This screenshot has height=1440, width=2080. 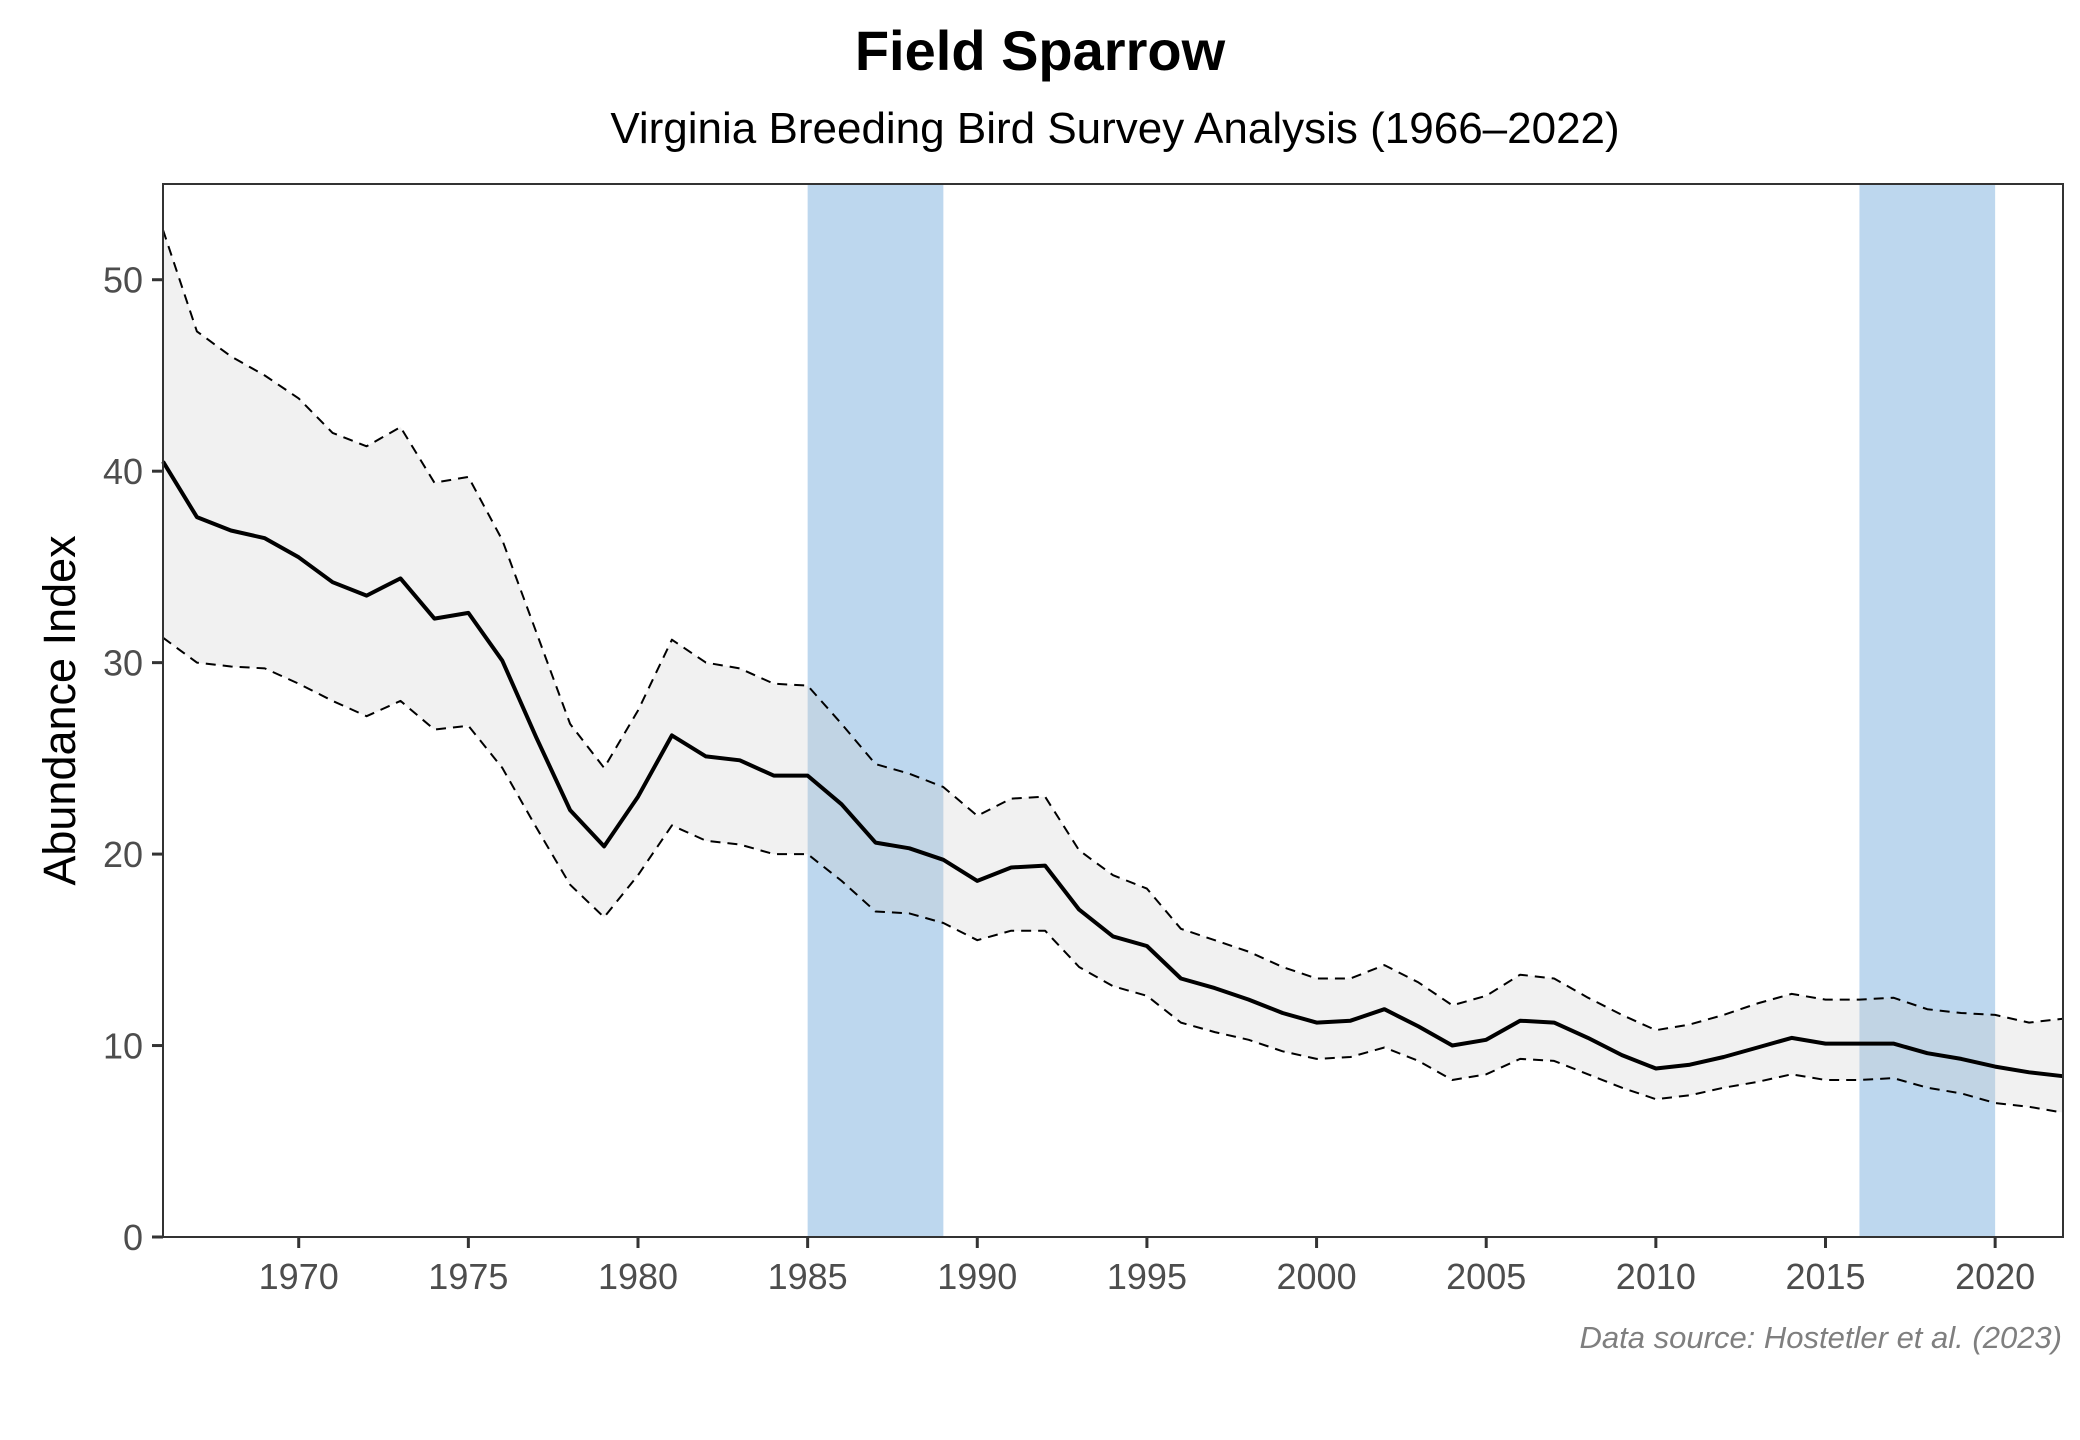 What do you see at coordinates (875, 710) in the screenshot?
I see `highlight-band-1985-1989` at bounding box center [875, 710].